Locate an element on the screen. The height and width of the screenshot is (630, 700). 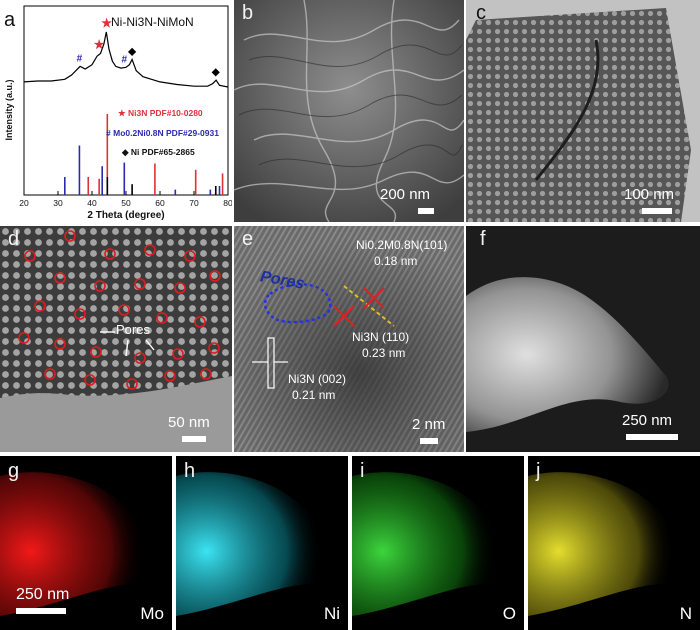
panel-g-map-mo: g 250 nm Mo is located at coordinates (86, 543).